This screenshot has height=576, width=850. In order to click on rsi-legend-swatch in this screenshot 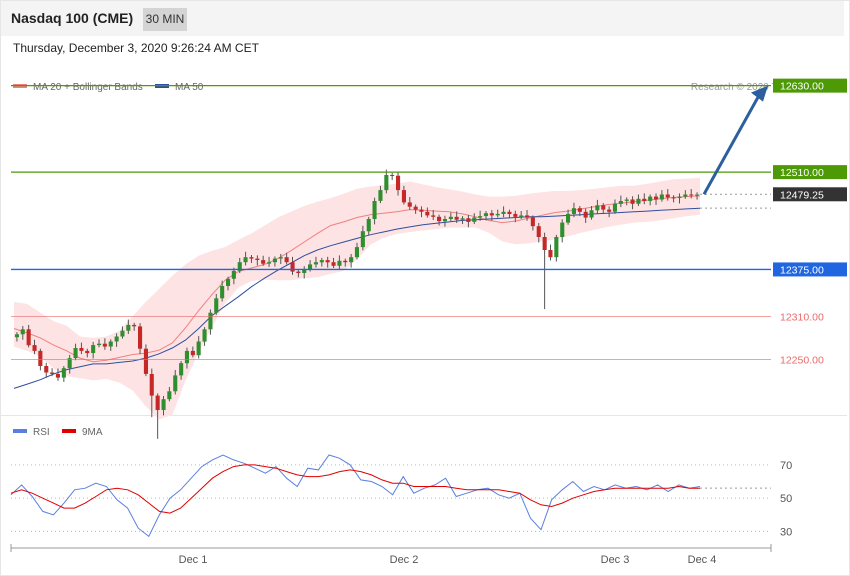, I will do `click(20, 431)`.